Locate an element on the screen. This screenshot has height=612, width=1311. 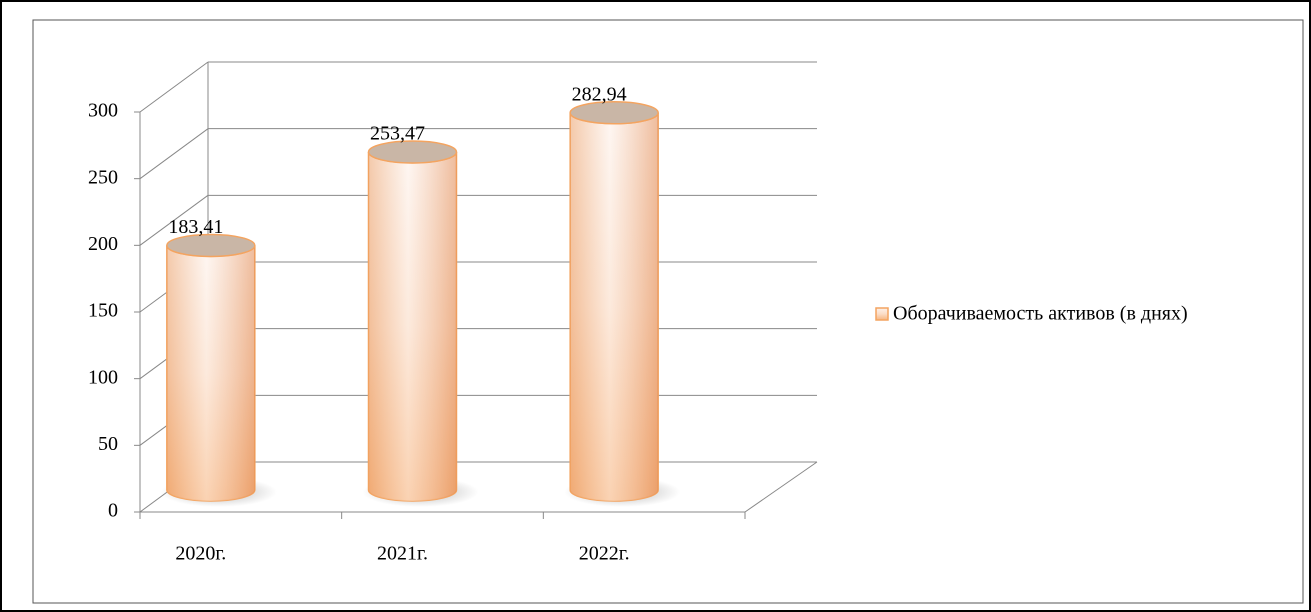
legend-label: Оборачиваемость активов (в днях) is located at coordinates (1040, 314).